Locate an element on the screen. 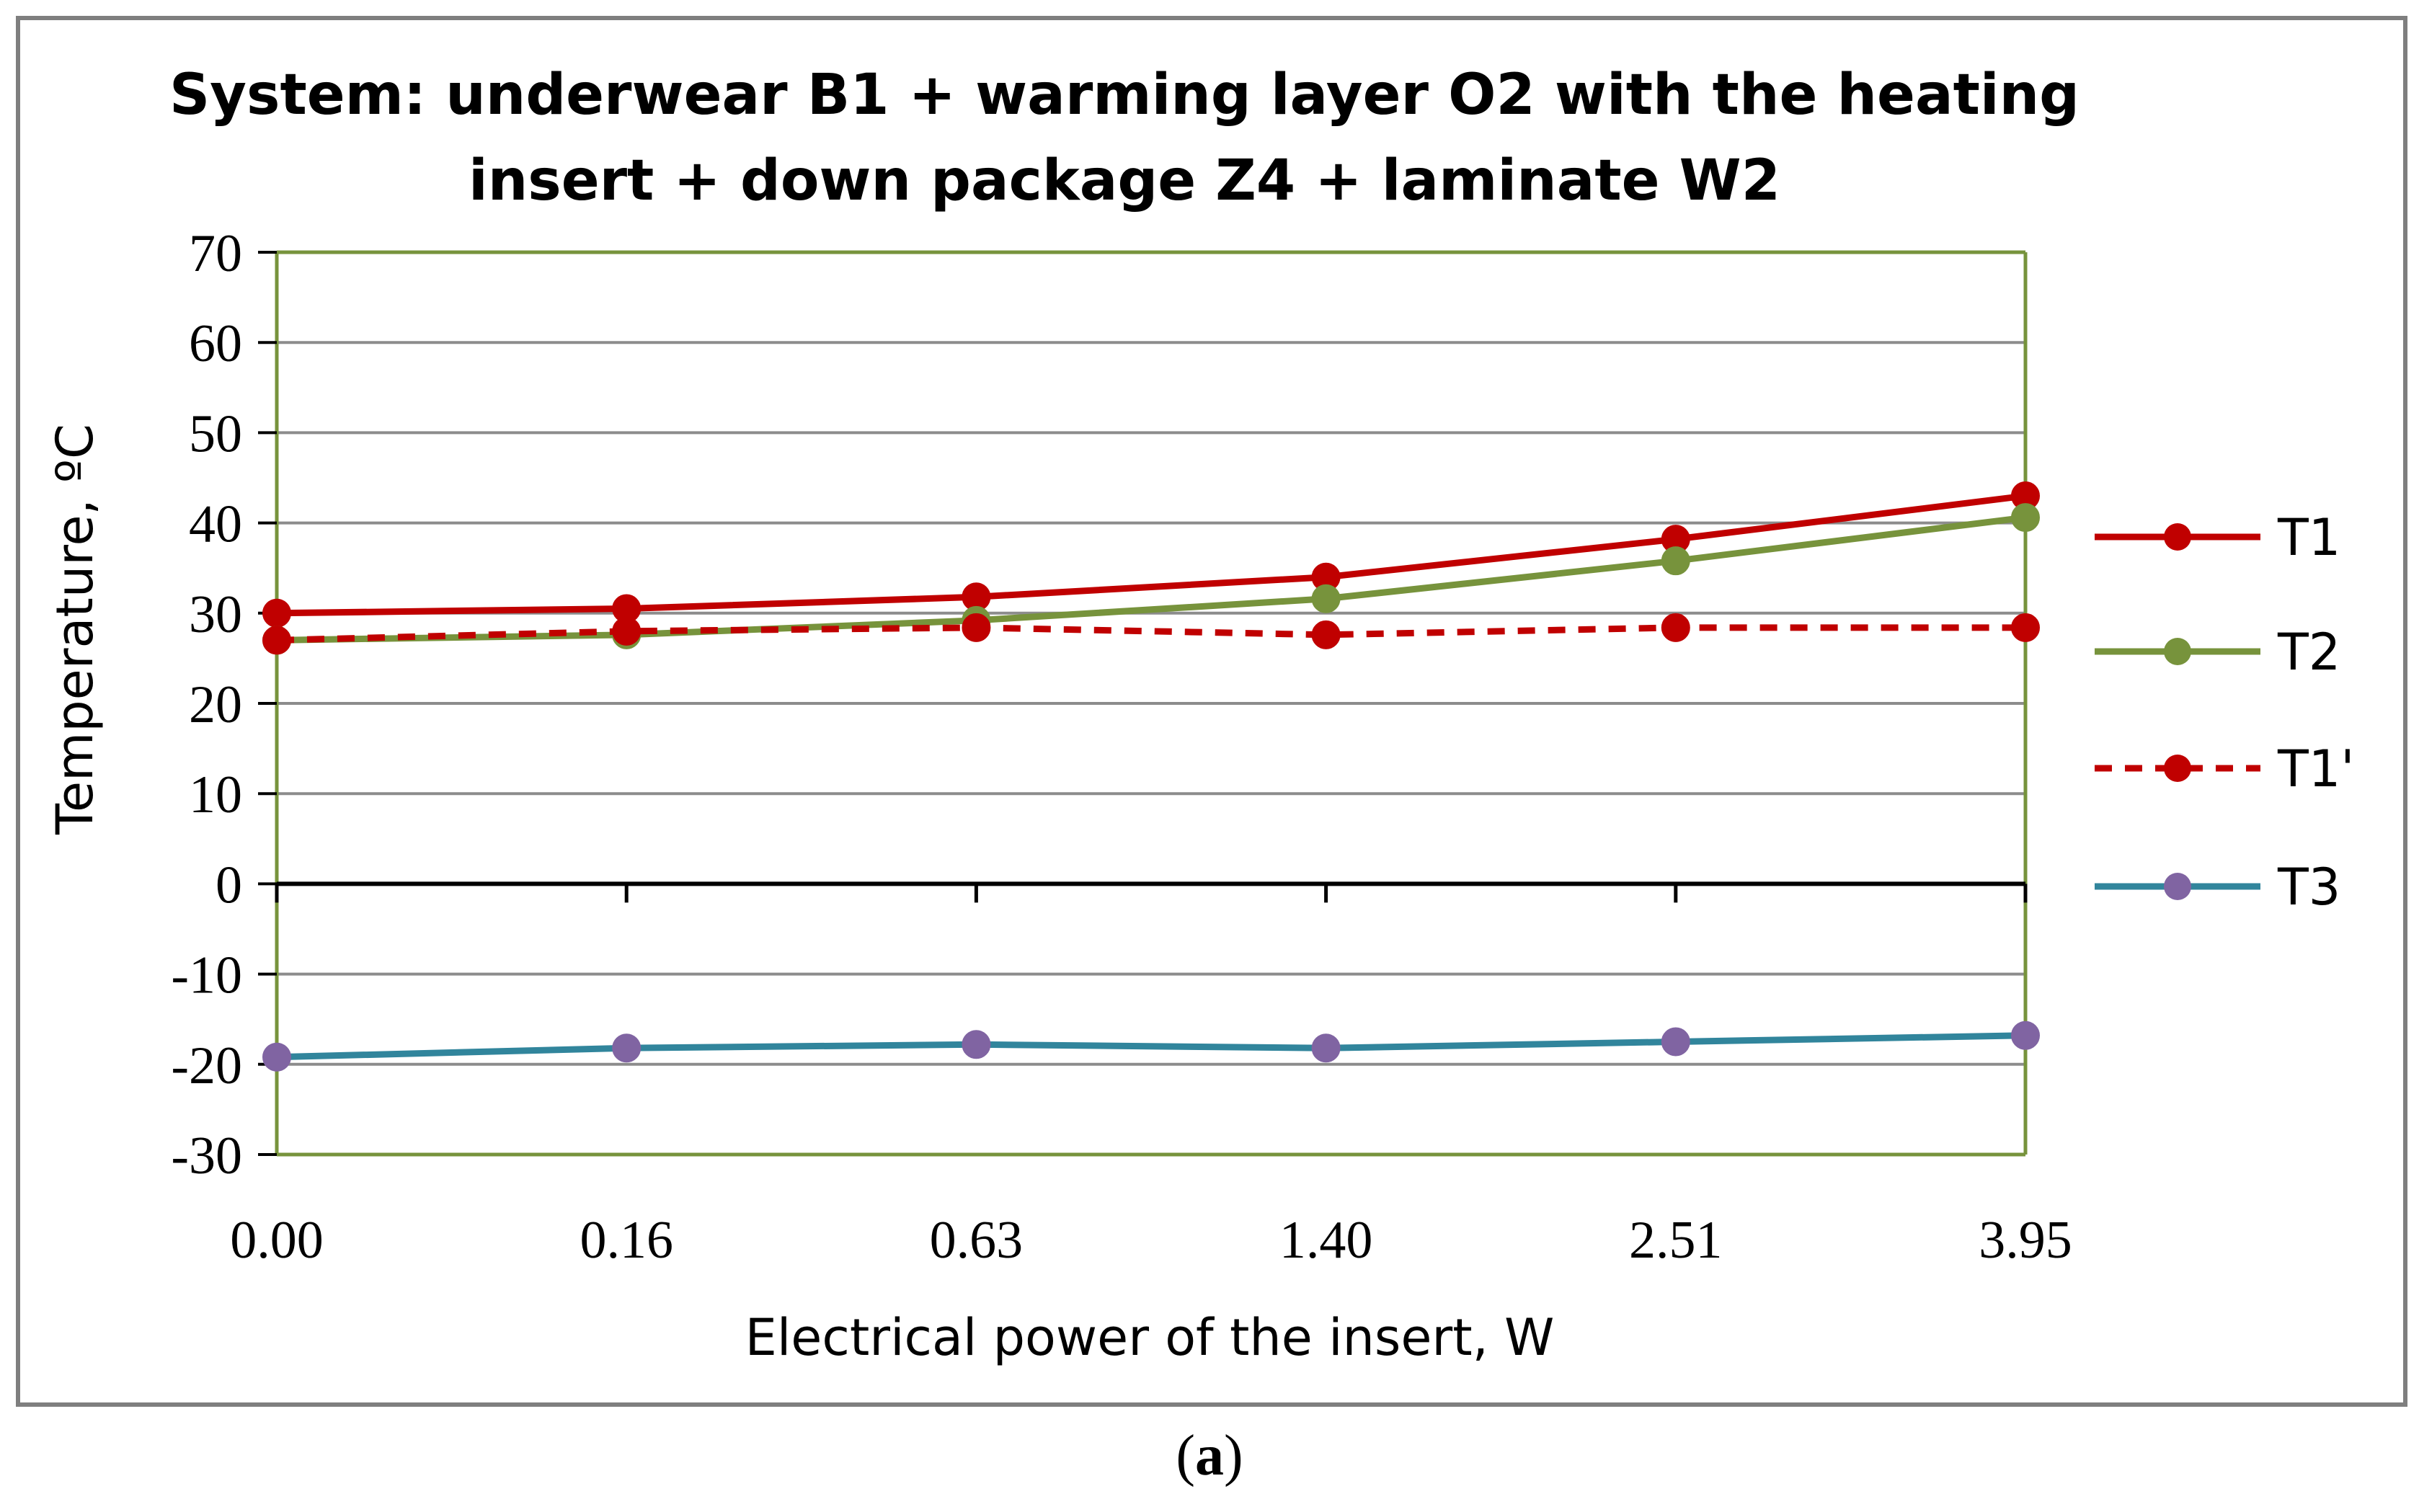  series-line-t1-prime is located at coordinates (1150, 634).